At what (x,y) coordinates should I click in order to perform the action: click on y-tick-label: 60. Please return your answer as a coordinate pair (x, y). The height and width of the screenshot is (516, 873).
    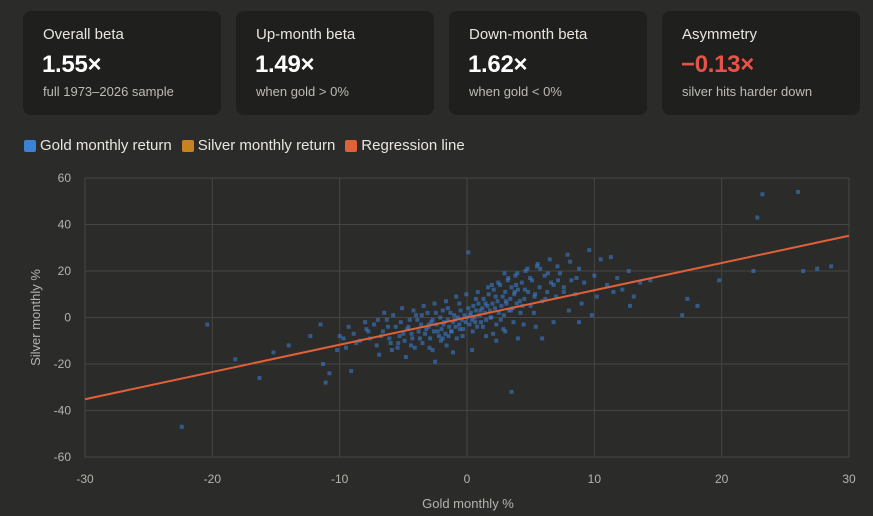
    Looking at the image, I should click on (65, 178).